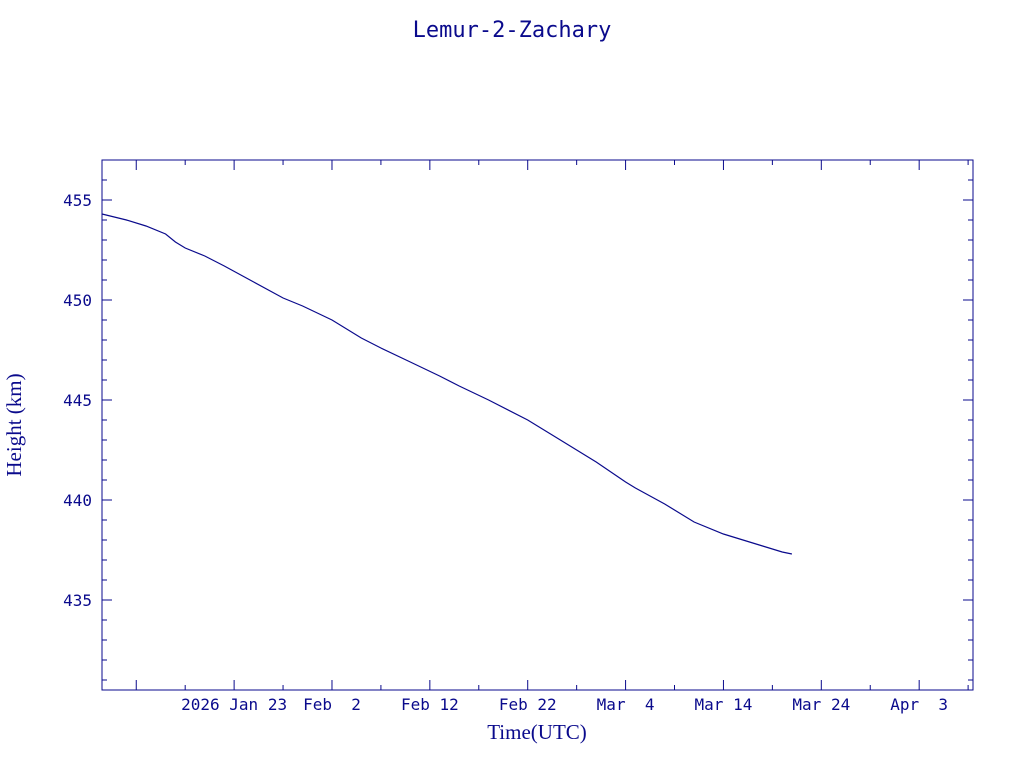 Image resolution: width=1024 pixels, height=768 pixels. I want to click on y-tick-label: 455, so click(77, 200).